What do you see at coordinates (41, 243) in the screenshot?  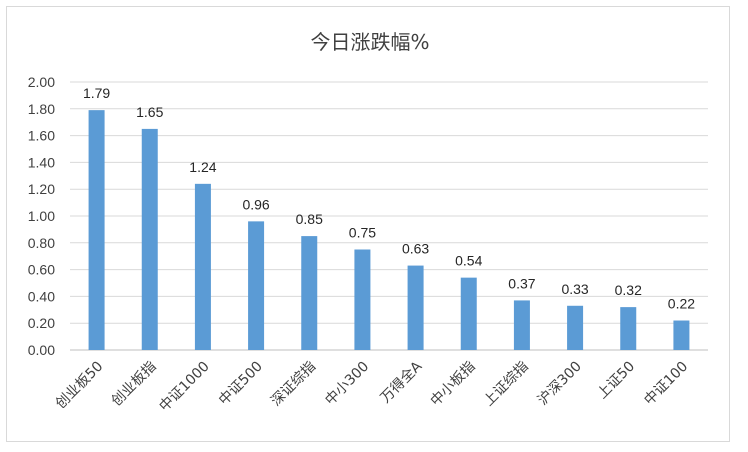 I see `y-tick-label: 0.80` at bounding box center [41, 243].